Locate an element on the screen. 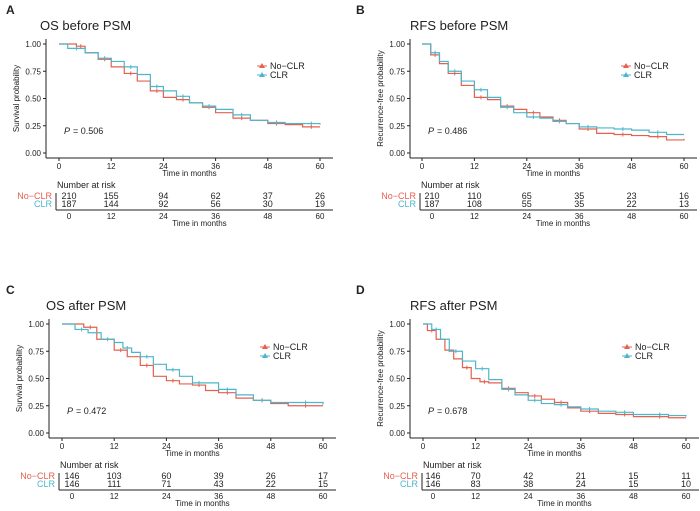 Image resolution: width=700 pixels, height=511 pixels. risk-value: 21 is located at coordinates (581, 476).